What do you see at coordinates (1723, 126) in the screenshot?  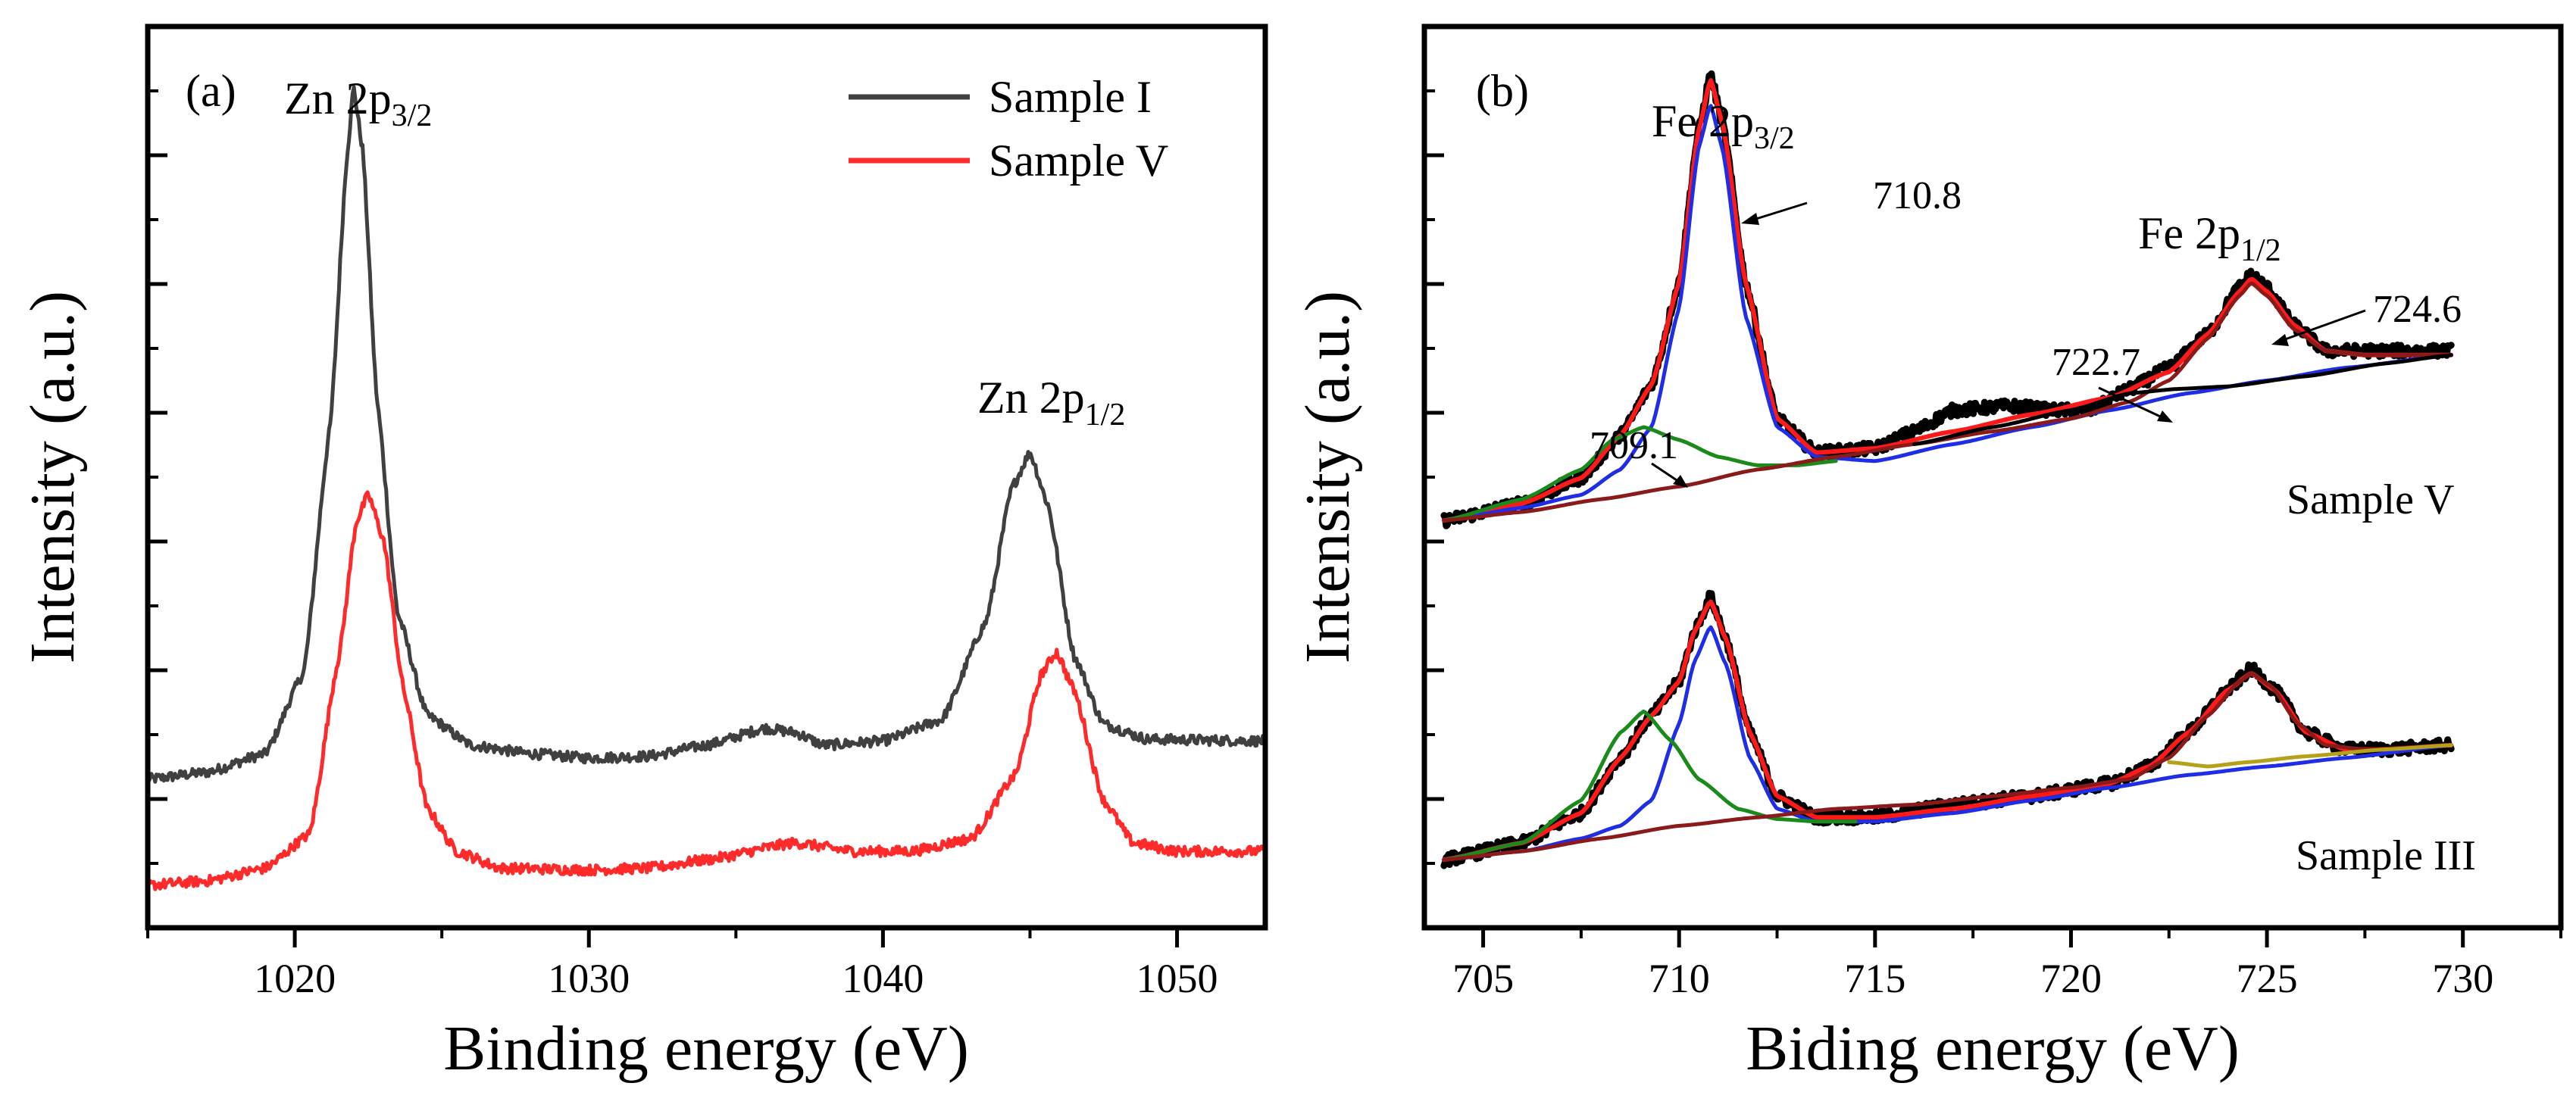 I see `panel-b-annotation-fe-2p3-2: Fe 2p3/2` at bounding box center [1723, 126].